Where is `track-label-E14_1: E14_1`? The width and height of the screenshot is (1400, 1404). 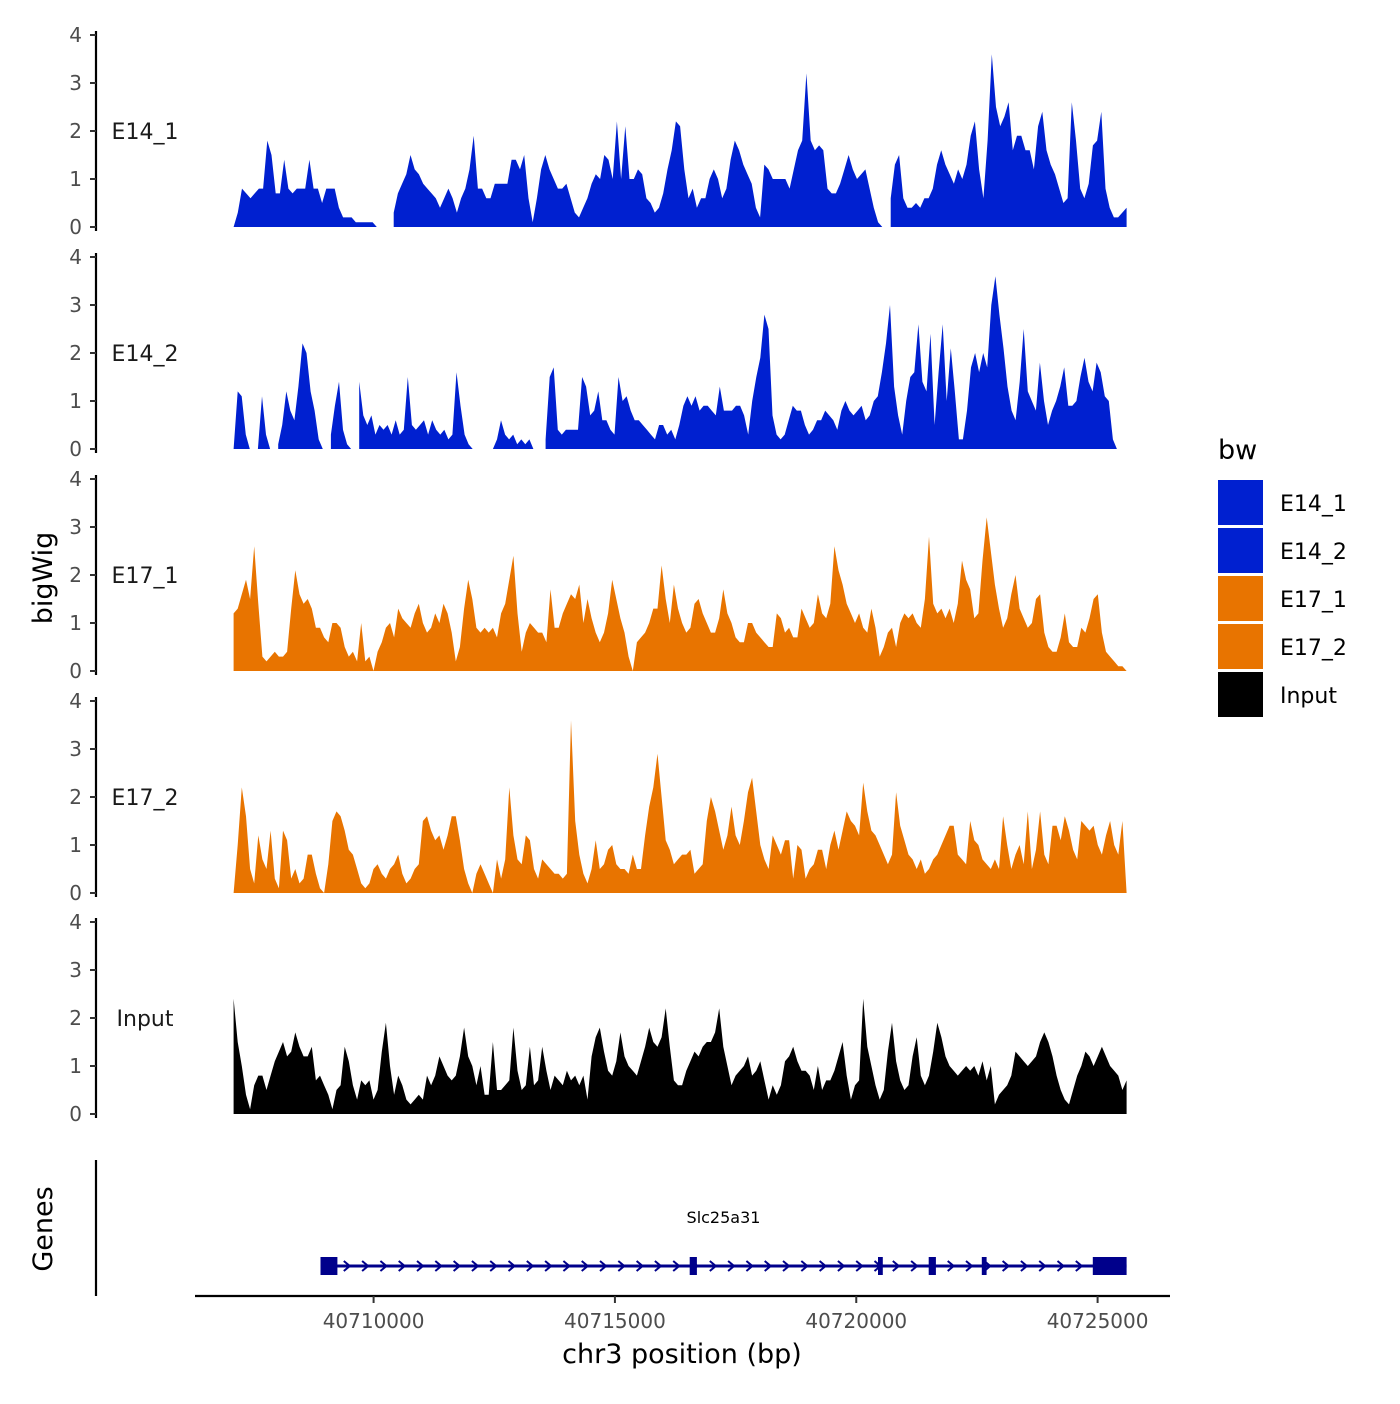 track-label-E14_1: E14_1 is located at coordinates (145, 132).